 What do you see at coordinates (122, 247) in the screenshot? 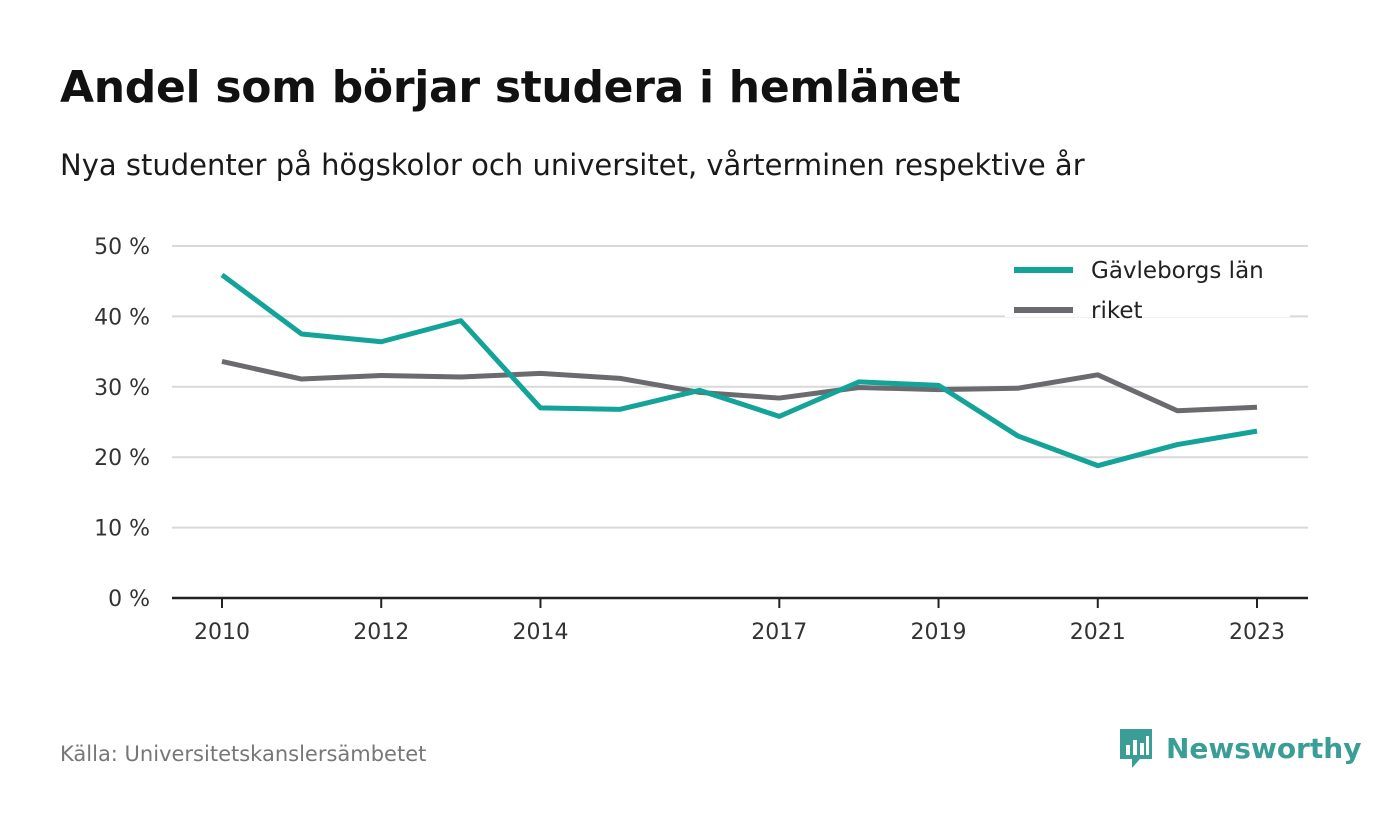
I see `y-tick-label: 50 %` at bounding box center [122, 247].